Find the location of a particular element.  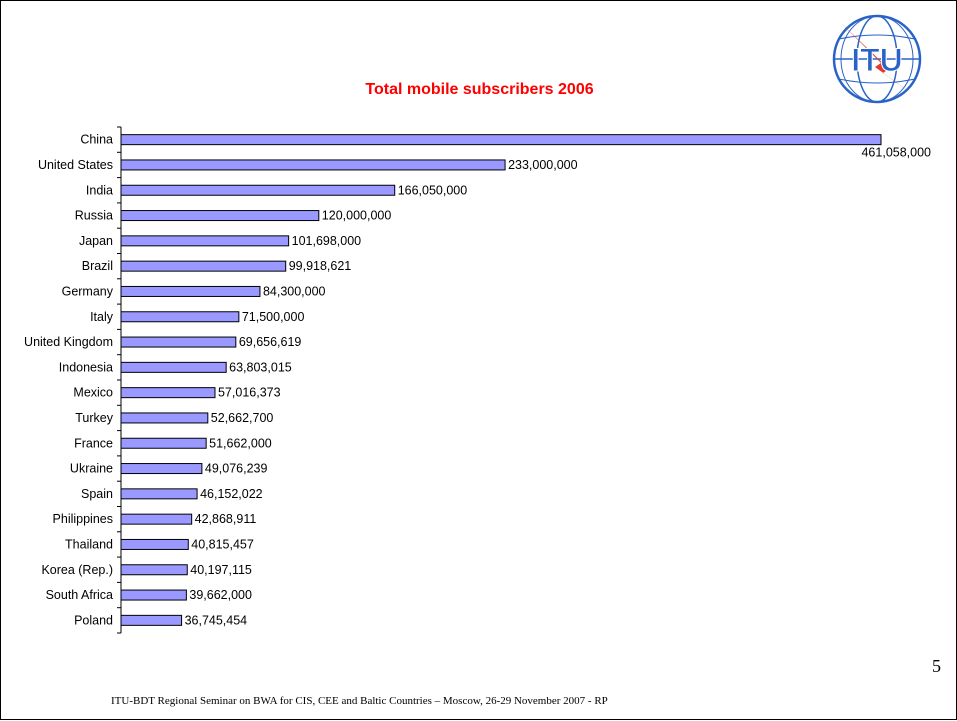

category-label: United Kingdom is located at coordinates (68, 342).